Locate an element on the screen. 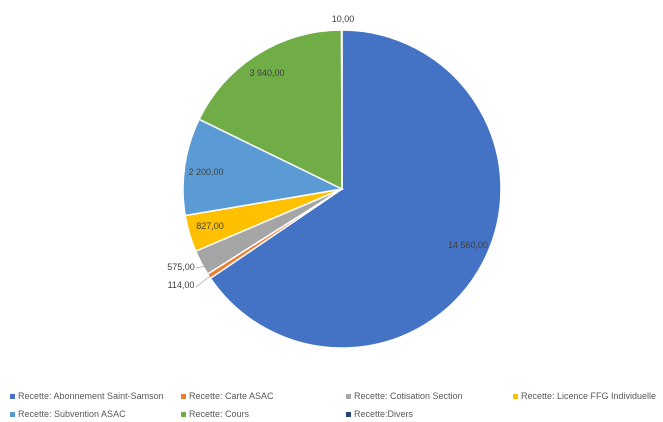 The height and width of the screenshot is (422, 663). legend-label: Recette: Cours is located at coordinates (219, 414).